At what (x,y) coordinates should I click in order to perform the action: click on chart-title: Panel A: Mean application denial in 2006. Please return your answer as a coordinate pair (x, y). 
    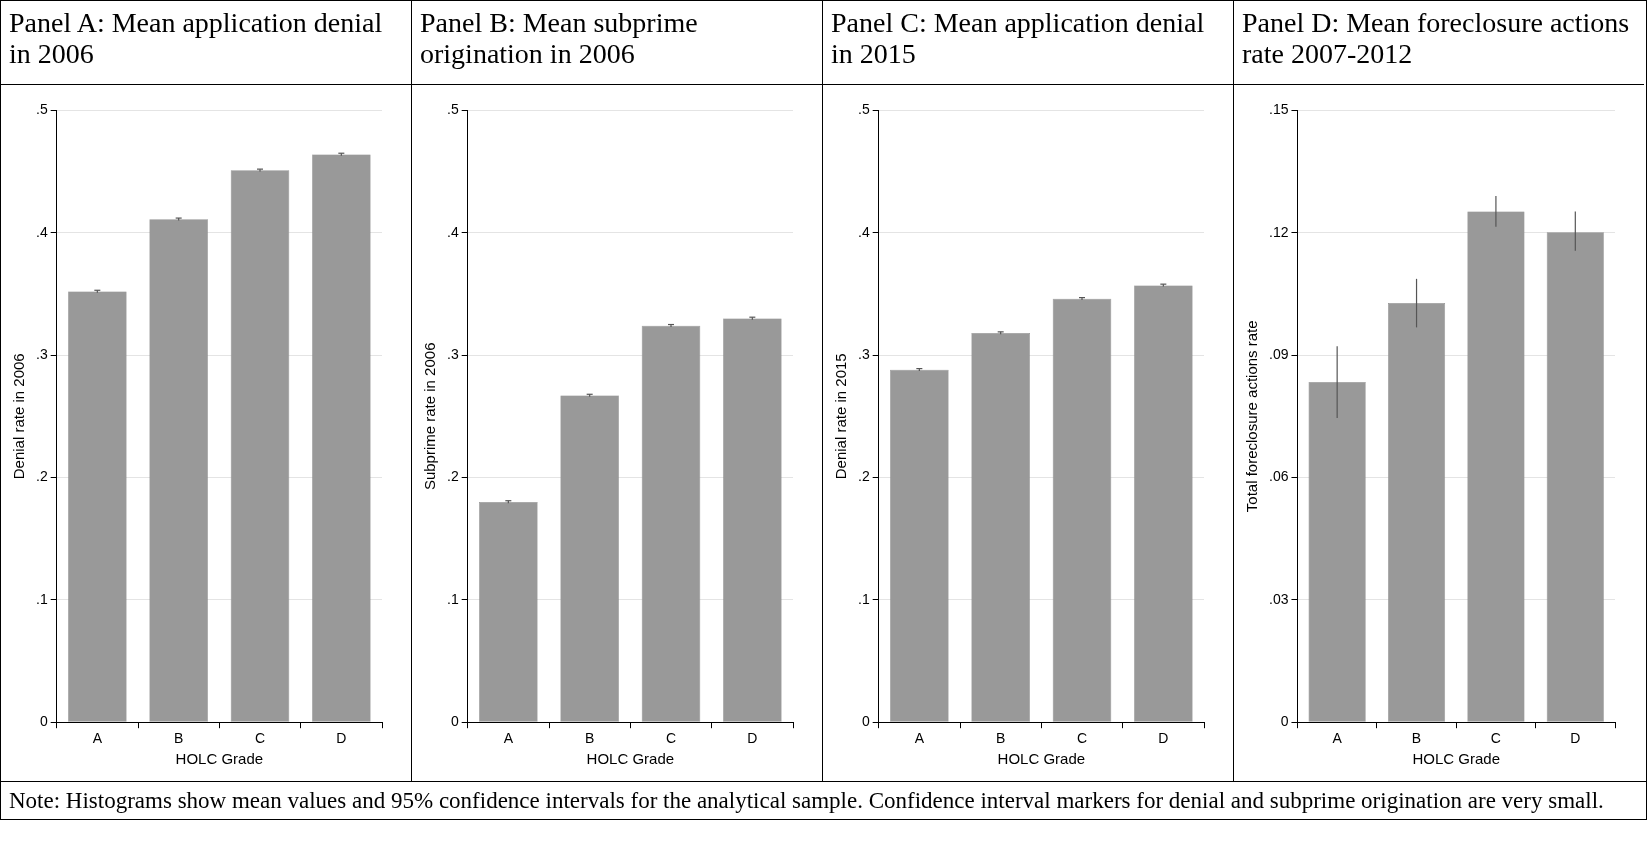
    Looking at the image, I should click on (206, 43).